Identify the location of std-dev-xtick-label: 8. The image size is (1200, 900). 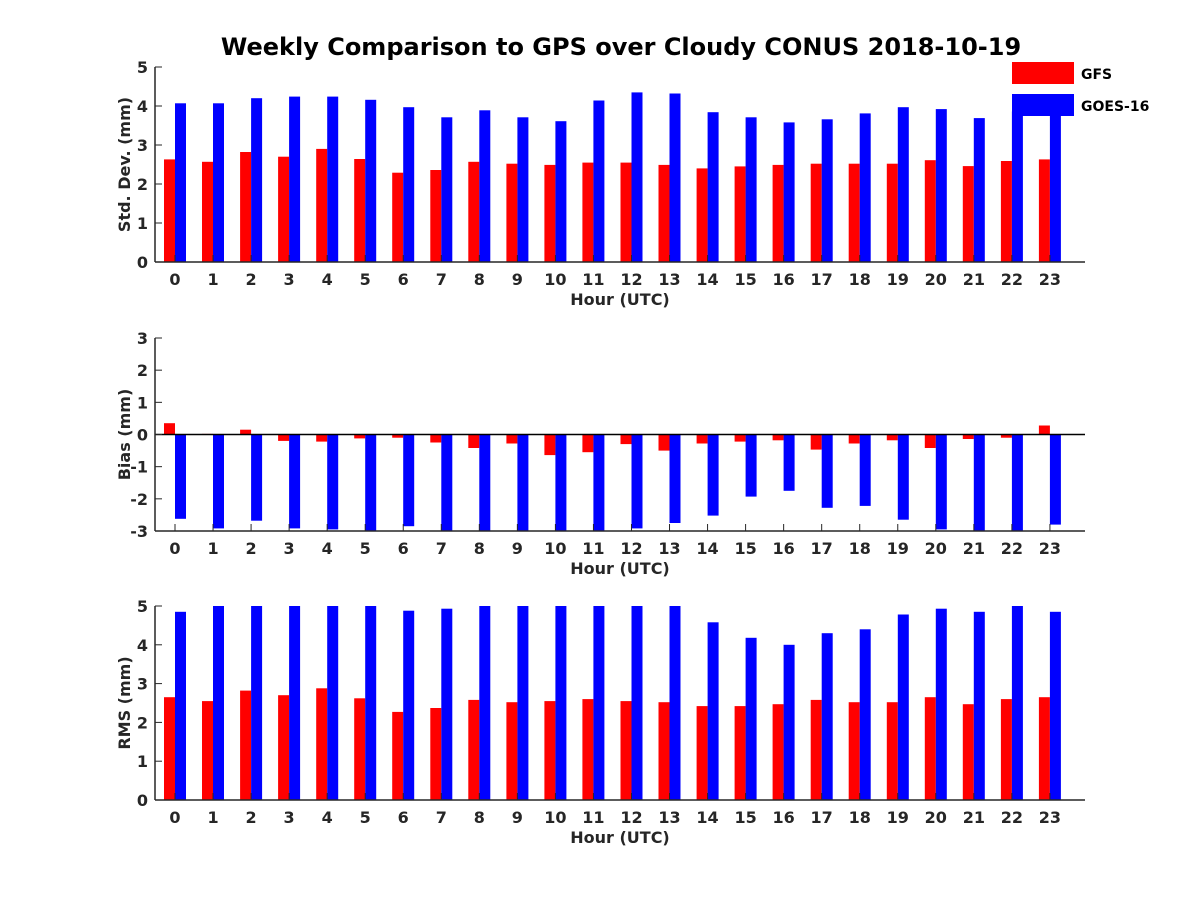
(479, 279).